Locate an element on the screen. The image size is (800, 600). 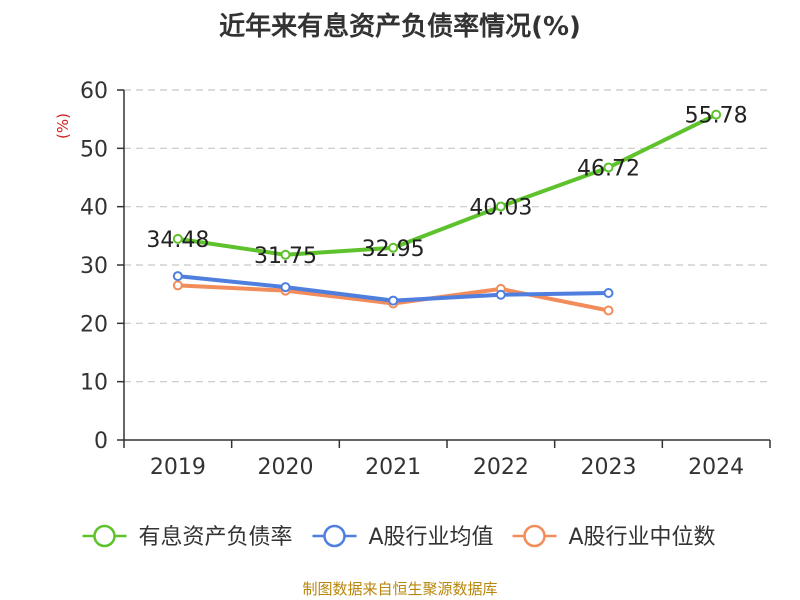
y-tick-label: 40 is located at coordinates (94, 208).